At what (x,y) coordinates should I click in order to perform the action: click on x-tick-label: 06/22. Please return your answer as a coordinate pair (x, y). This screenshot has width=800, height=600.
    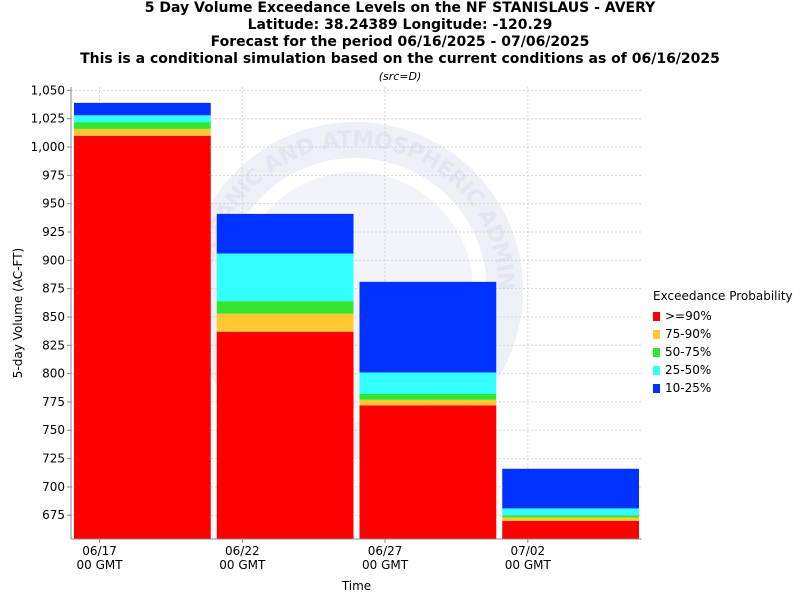
    Looking at the image, I should click on (242, 551).